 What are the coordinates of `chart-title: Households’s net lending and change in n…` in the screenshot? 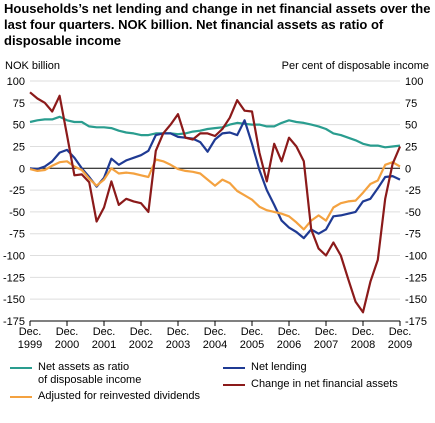 It's located at (217, 24).